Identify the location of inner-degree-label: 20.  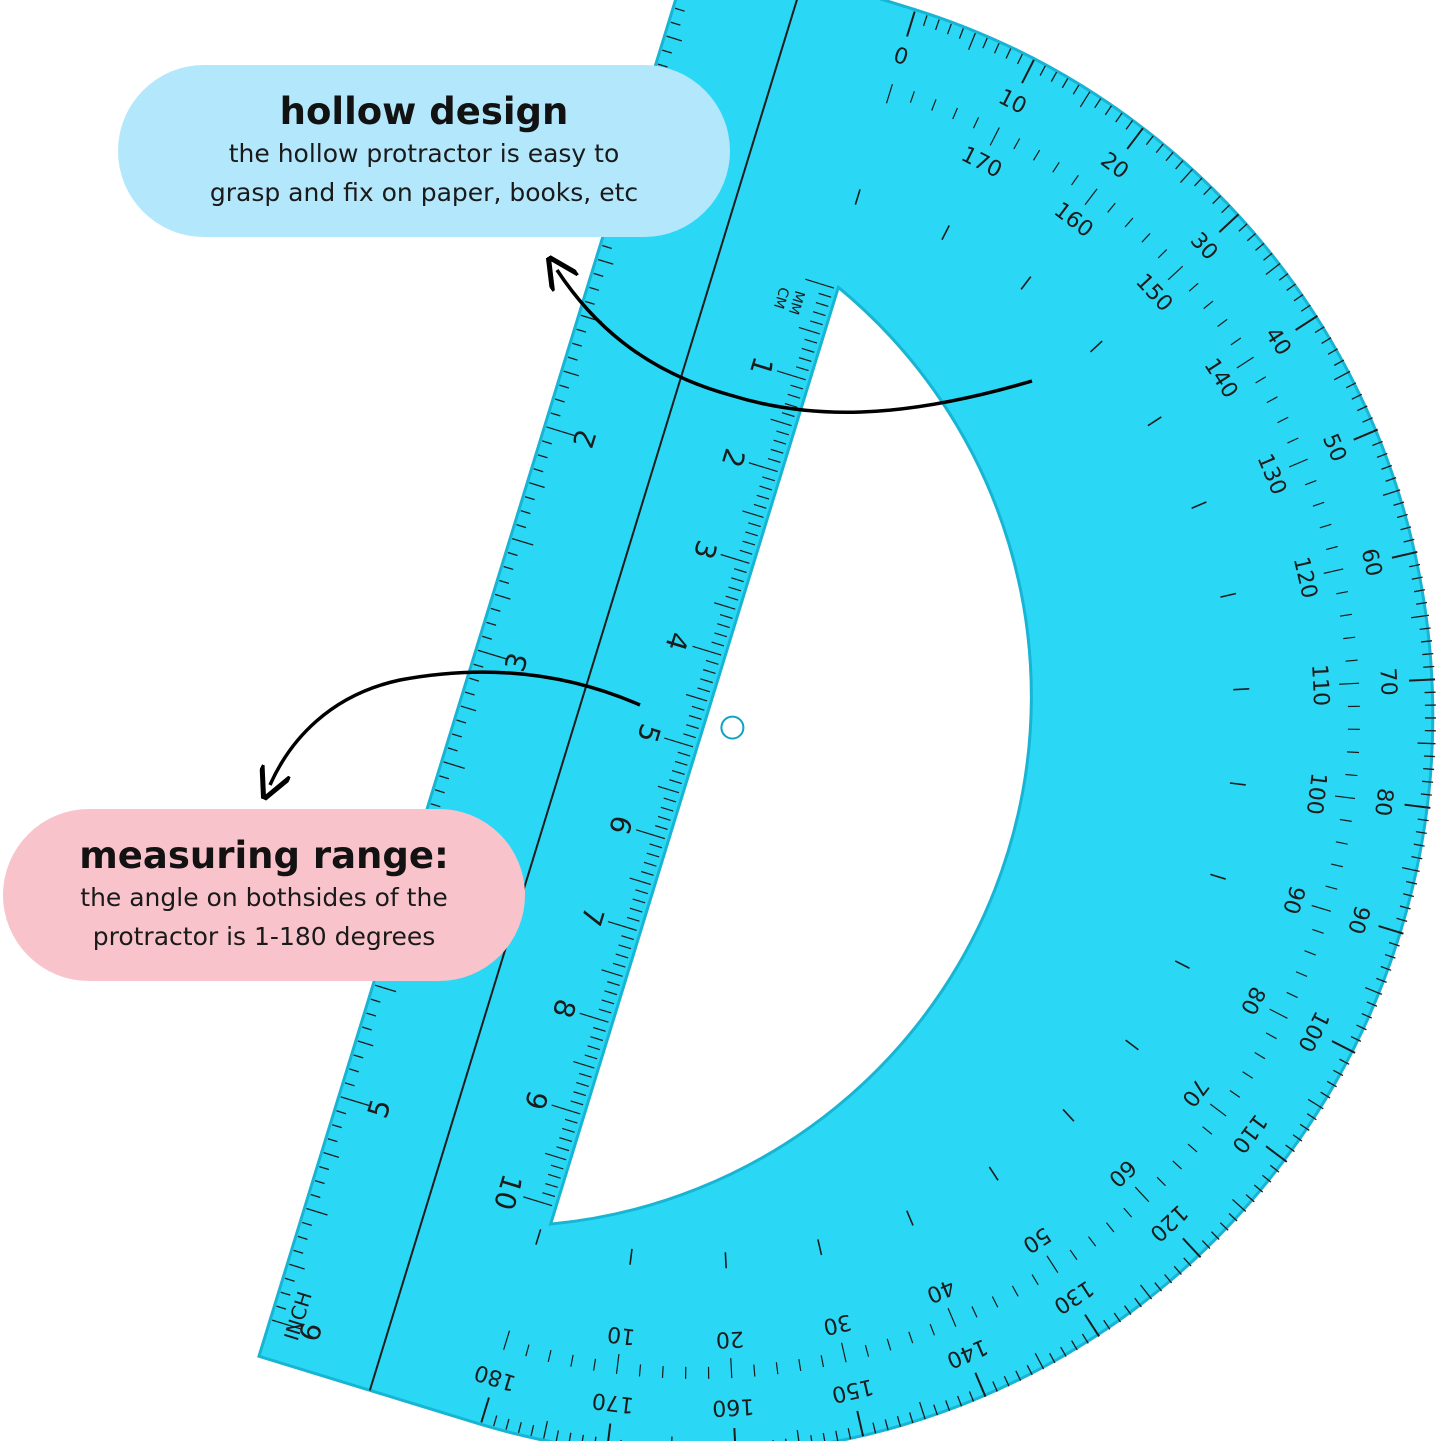
(729, 1338).